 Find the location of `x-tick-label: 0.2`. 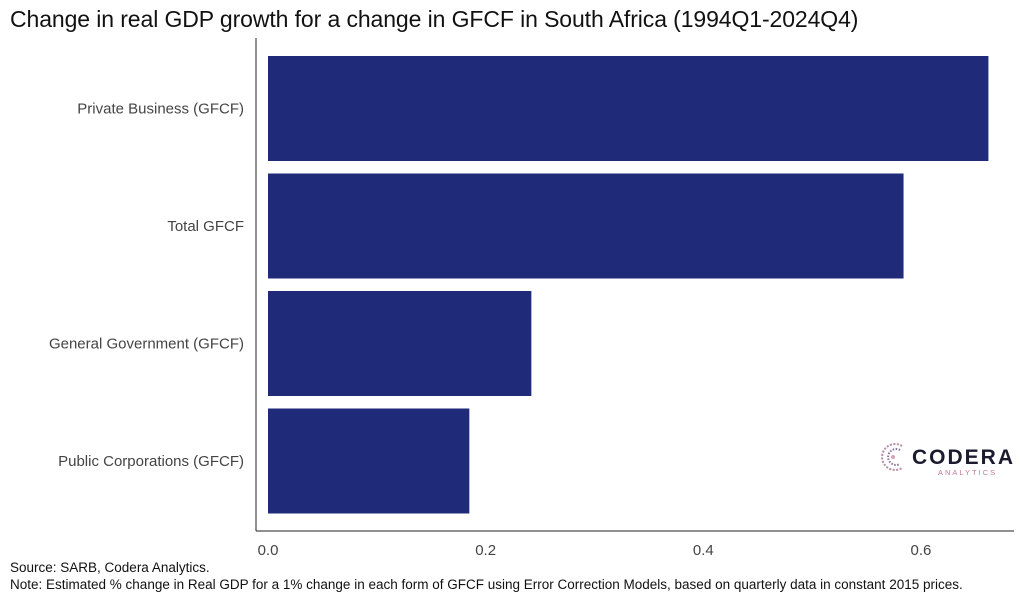

x-tick-label: 0.2 is located at coordinates (485, 550).